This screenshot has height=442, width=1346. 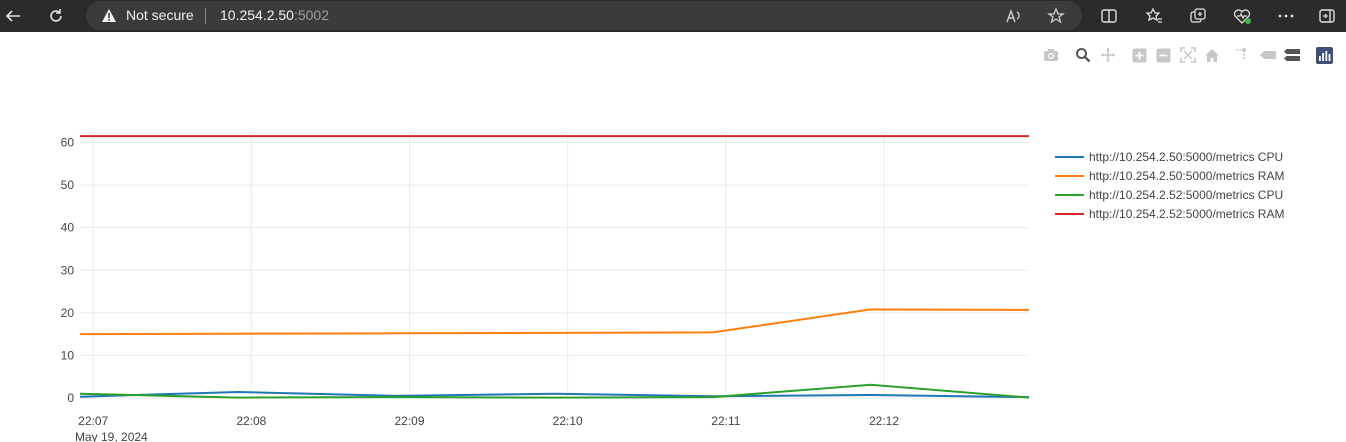 What do you see at coordinates (1056, 16) in the screenshot?
I see `favorite-star-icon` at bounding box center [1056, 16].